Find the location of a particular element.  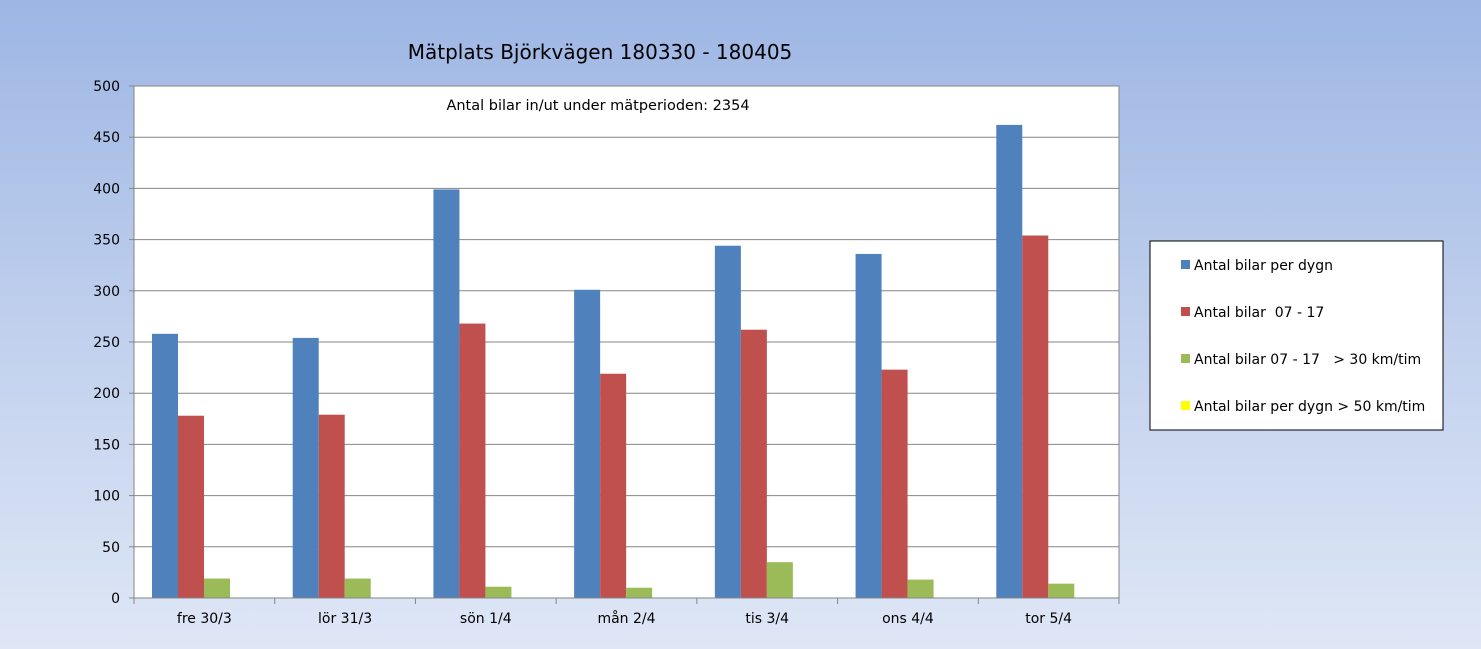

y-tick-label: 300 is located at coordinates (106, 292).